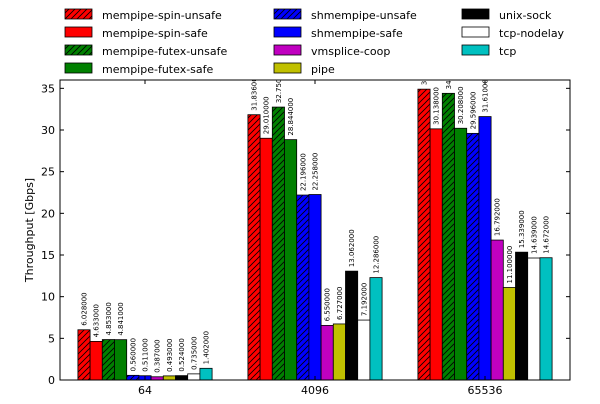  I want to click on legend-item-mempipe-spin-safe: mempipe-spin-safe, so click(136, 33).